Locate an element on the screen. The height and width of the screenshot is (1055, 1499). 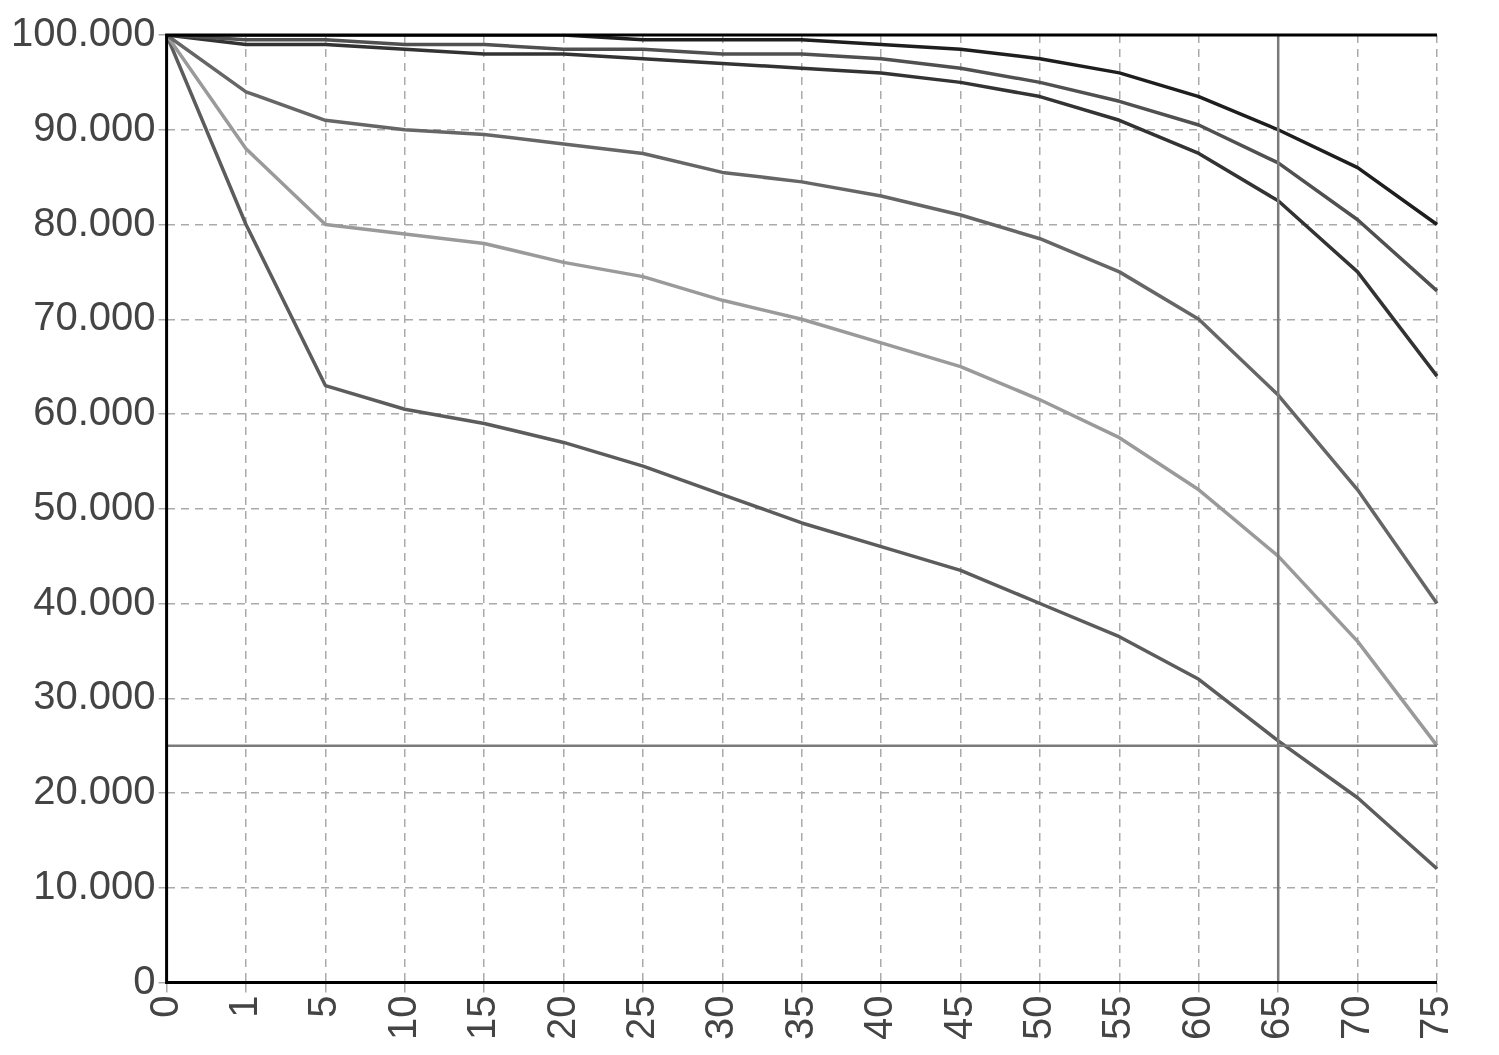
x-tick-label: 40 is located at coordinates (878, 1018).